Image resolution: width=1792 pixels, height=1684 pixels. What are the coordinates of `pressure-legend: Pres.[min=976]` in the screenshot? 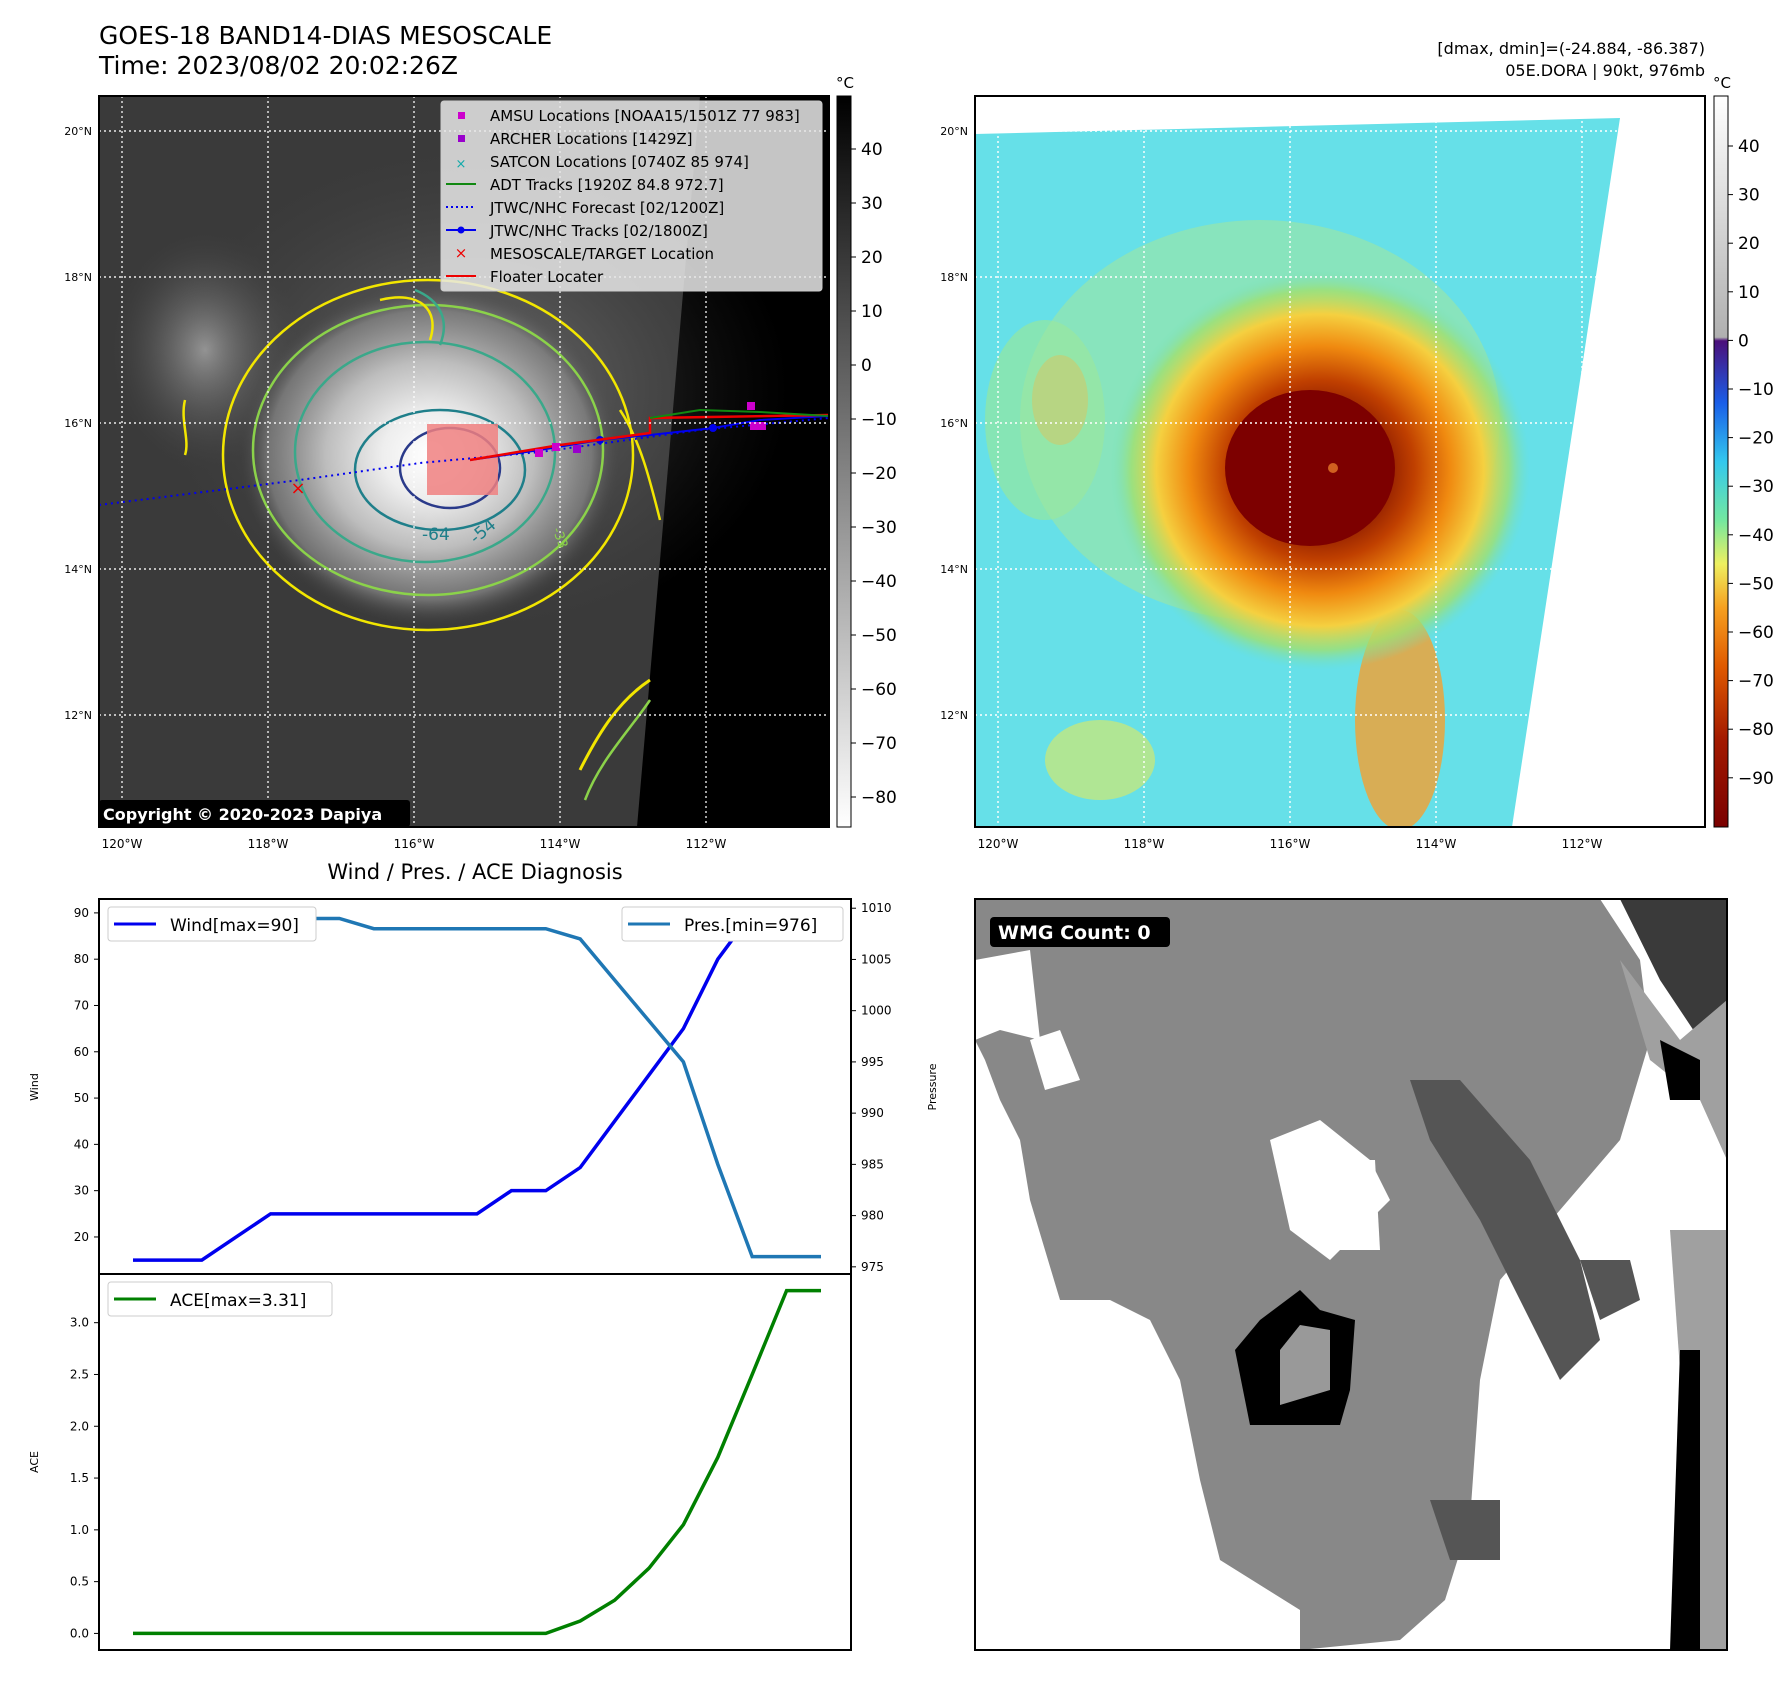 It's located at (732, 924).